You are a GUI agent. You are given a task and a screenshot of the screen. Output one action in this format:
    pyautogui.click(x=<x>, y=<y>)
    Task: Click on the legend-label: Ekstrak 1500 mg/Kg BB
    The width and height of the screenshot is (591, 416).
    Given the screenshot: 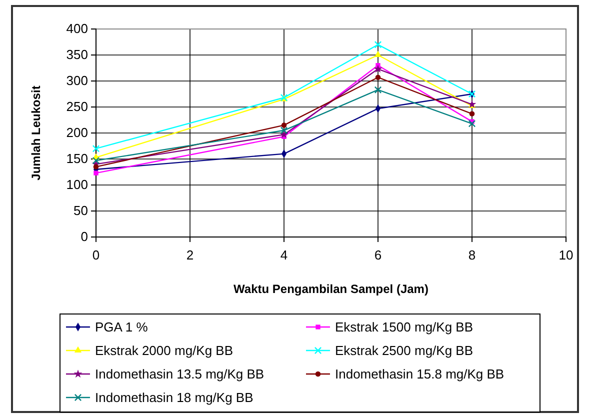 What is the action you would take?
    pyautogui.click(x=404, y=327)
    